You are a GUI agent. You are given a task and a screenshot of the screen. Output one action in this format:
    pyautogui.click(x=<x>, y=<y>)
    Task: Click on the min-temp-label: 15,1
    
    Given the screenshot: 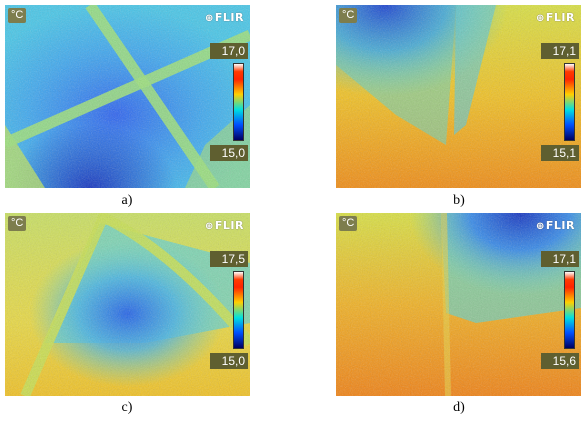 What is the action you would take?
    pyautogui.click(x=560, y=153)
    